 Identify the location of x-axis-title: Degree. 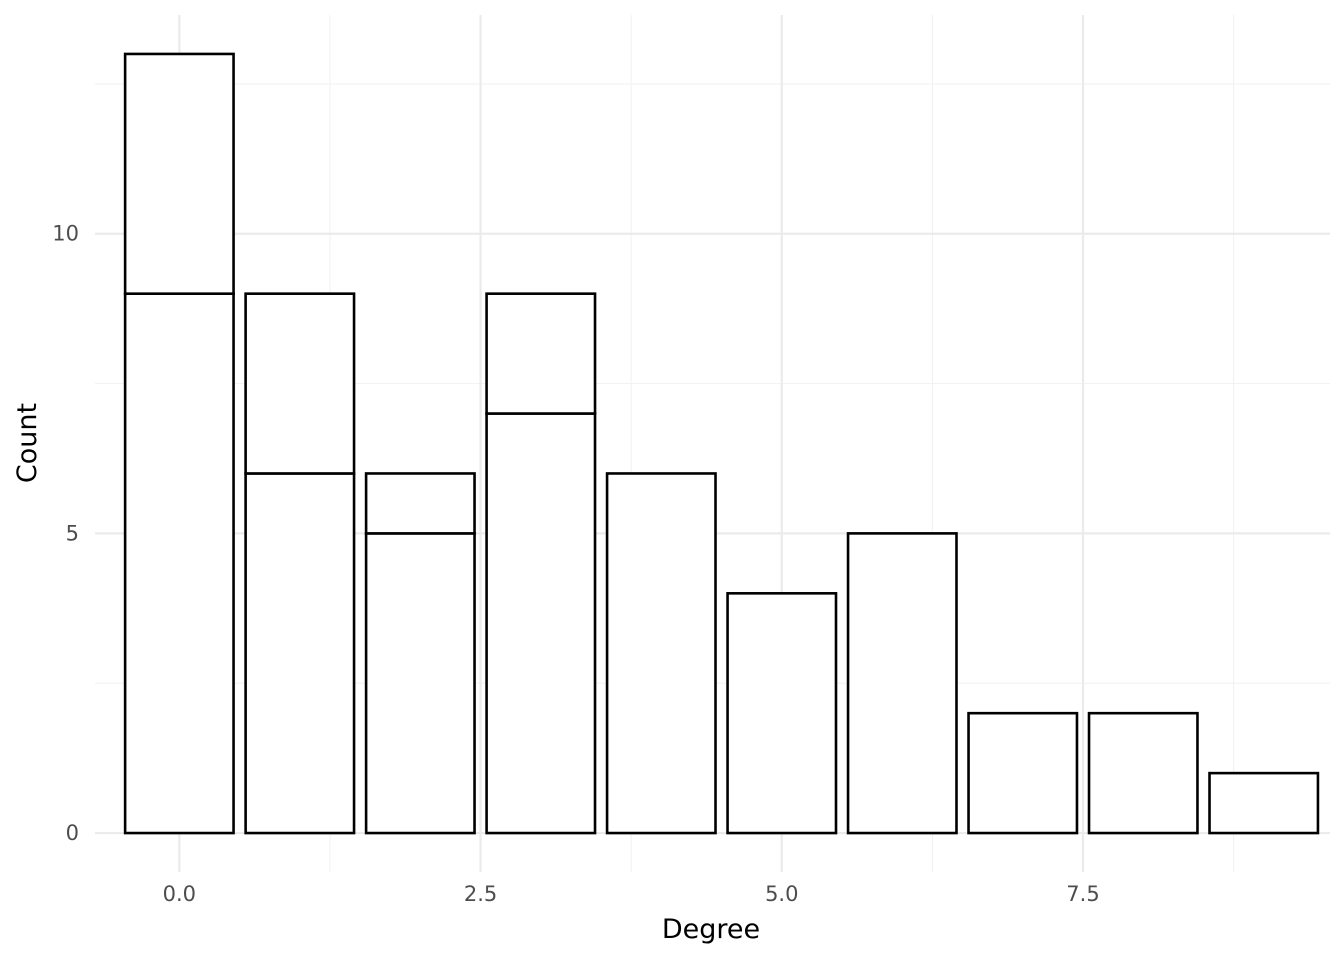
(711, 929).